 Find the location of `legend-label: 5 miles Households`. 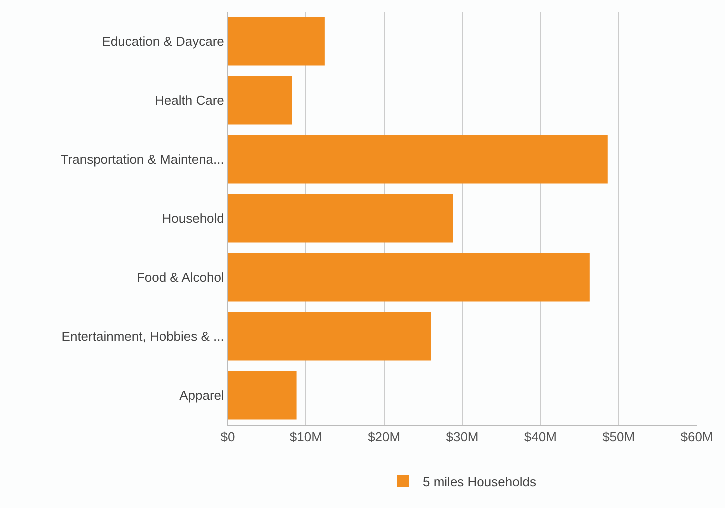

legend-label: 5 miles Households is located at coordinates (480, 482).